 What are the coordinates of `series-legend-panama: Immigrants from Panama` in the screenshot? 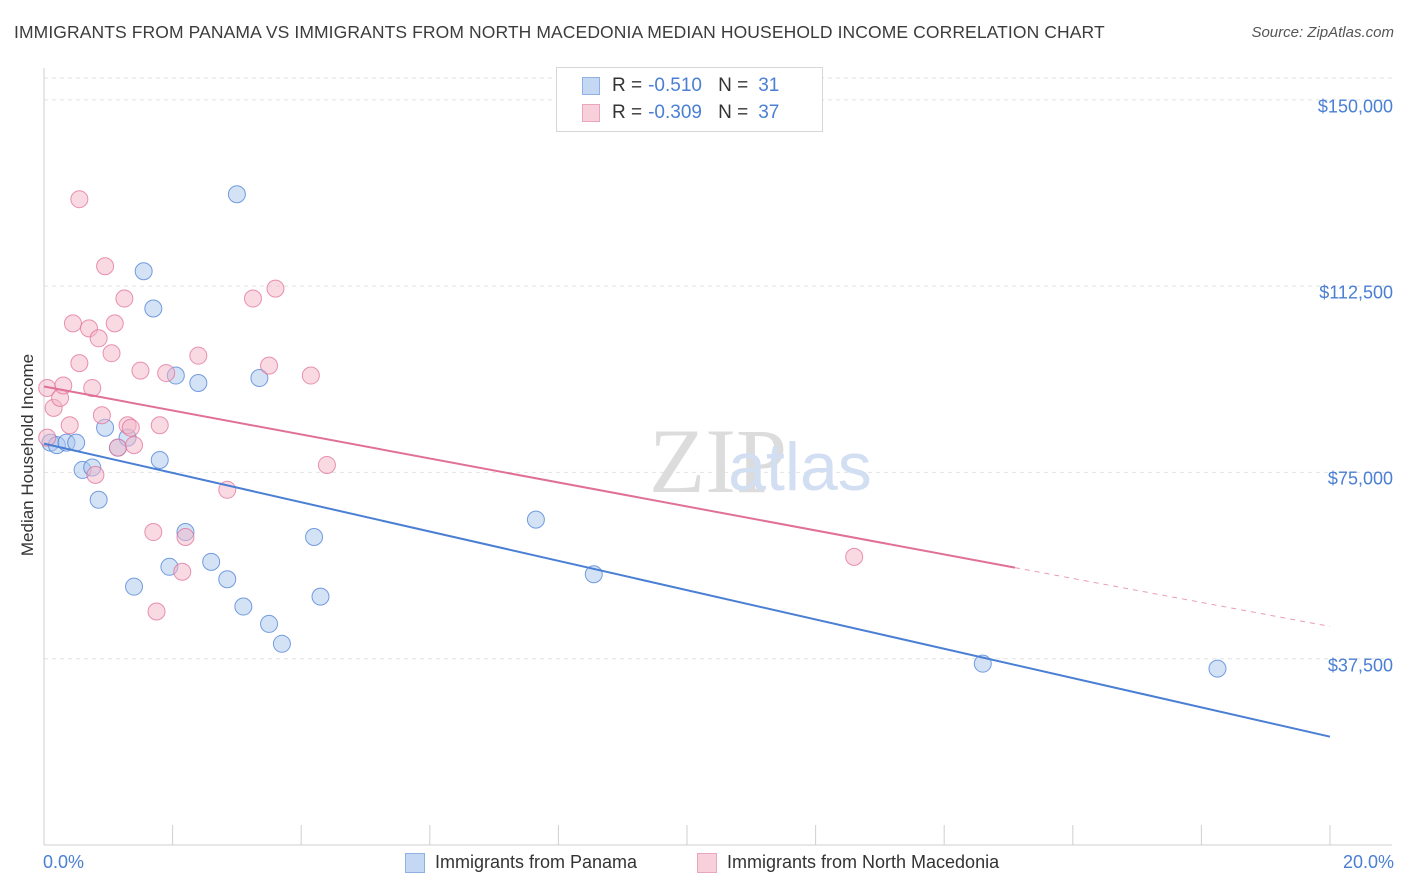 It's located at (521, 862).